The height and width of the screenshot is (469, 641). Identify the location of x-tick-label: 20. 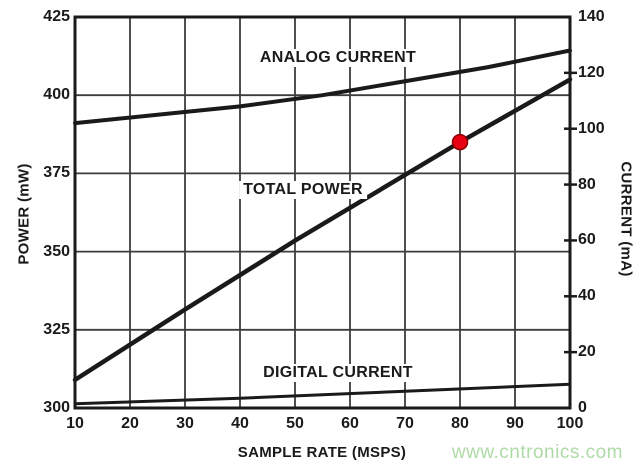
(130, 423).